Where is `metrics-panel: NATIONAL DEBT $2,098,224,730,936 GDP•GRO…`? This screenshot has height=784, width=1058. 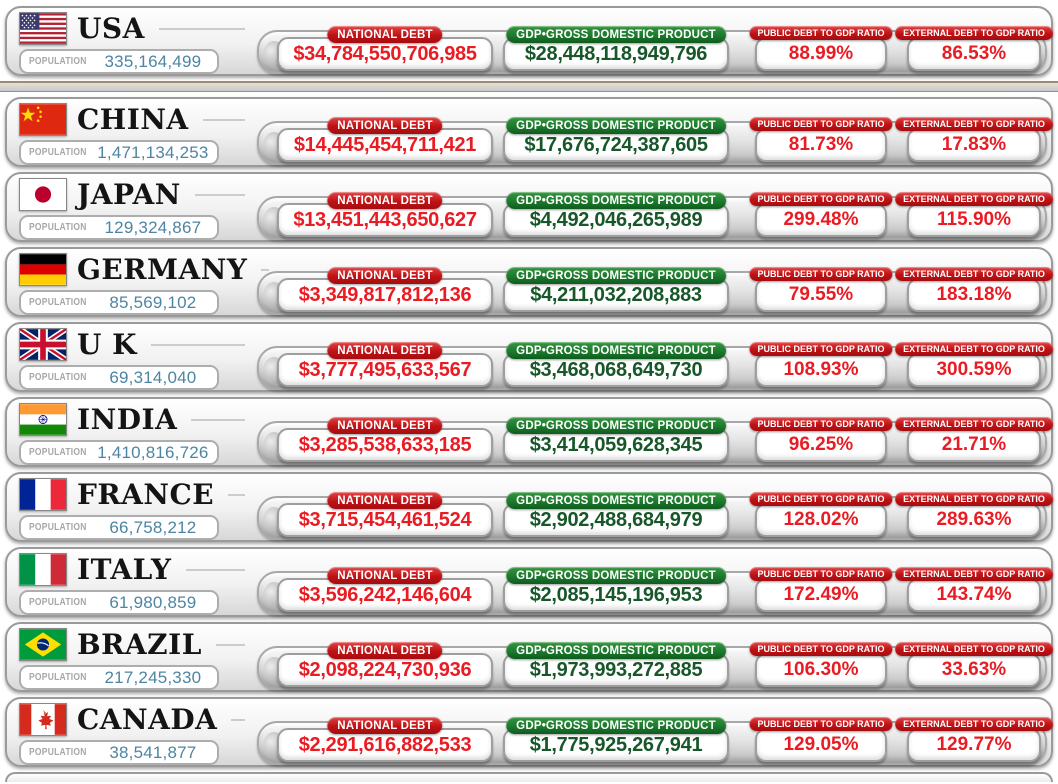 metrics-panel: NATIONAL DEBT $2,098,224,730,936 GDP•GRO… is located at coordinates (655, 666).